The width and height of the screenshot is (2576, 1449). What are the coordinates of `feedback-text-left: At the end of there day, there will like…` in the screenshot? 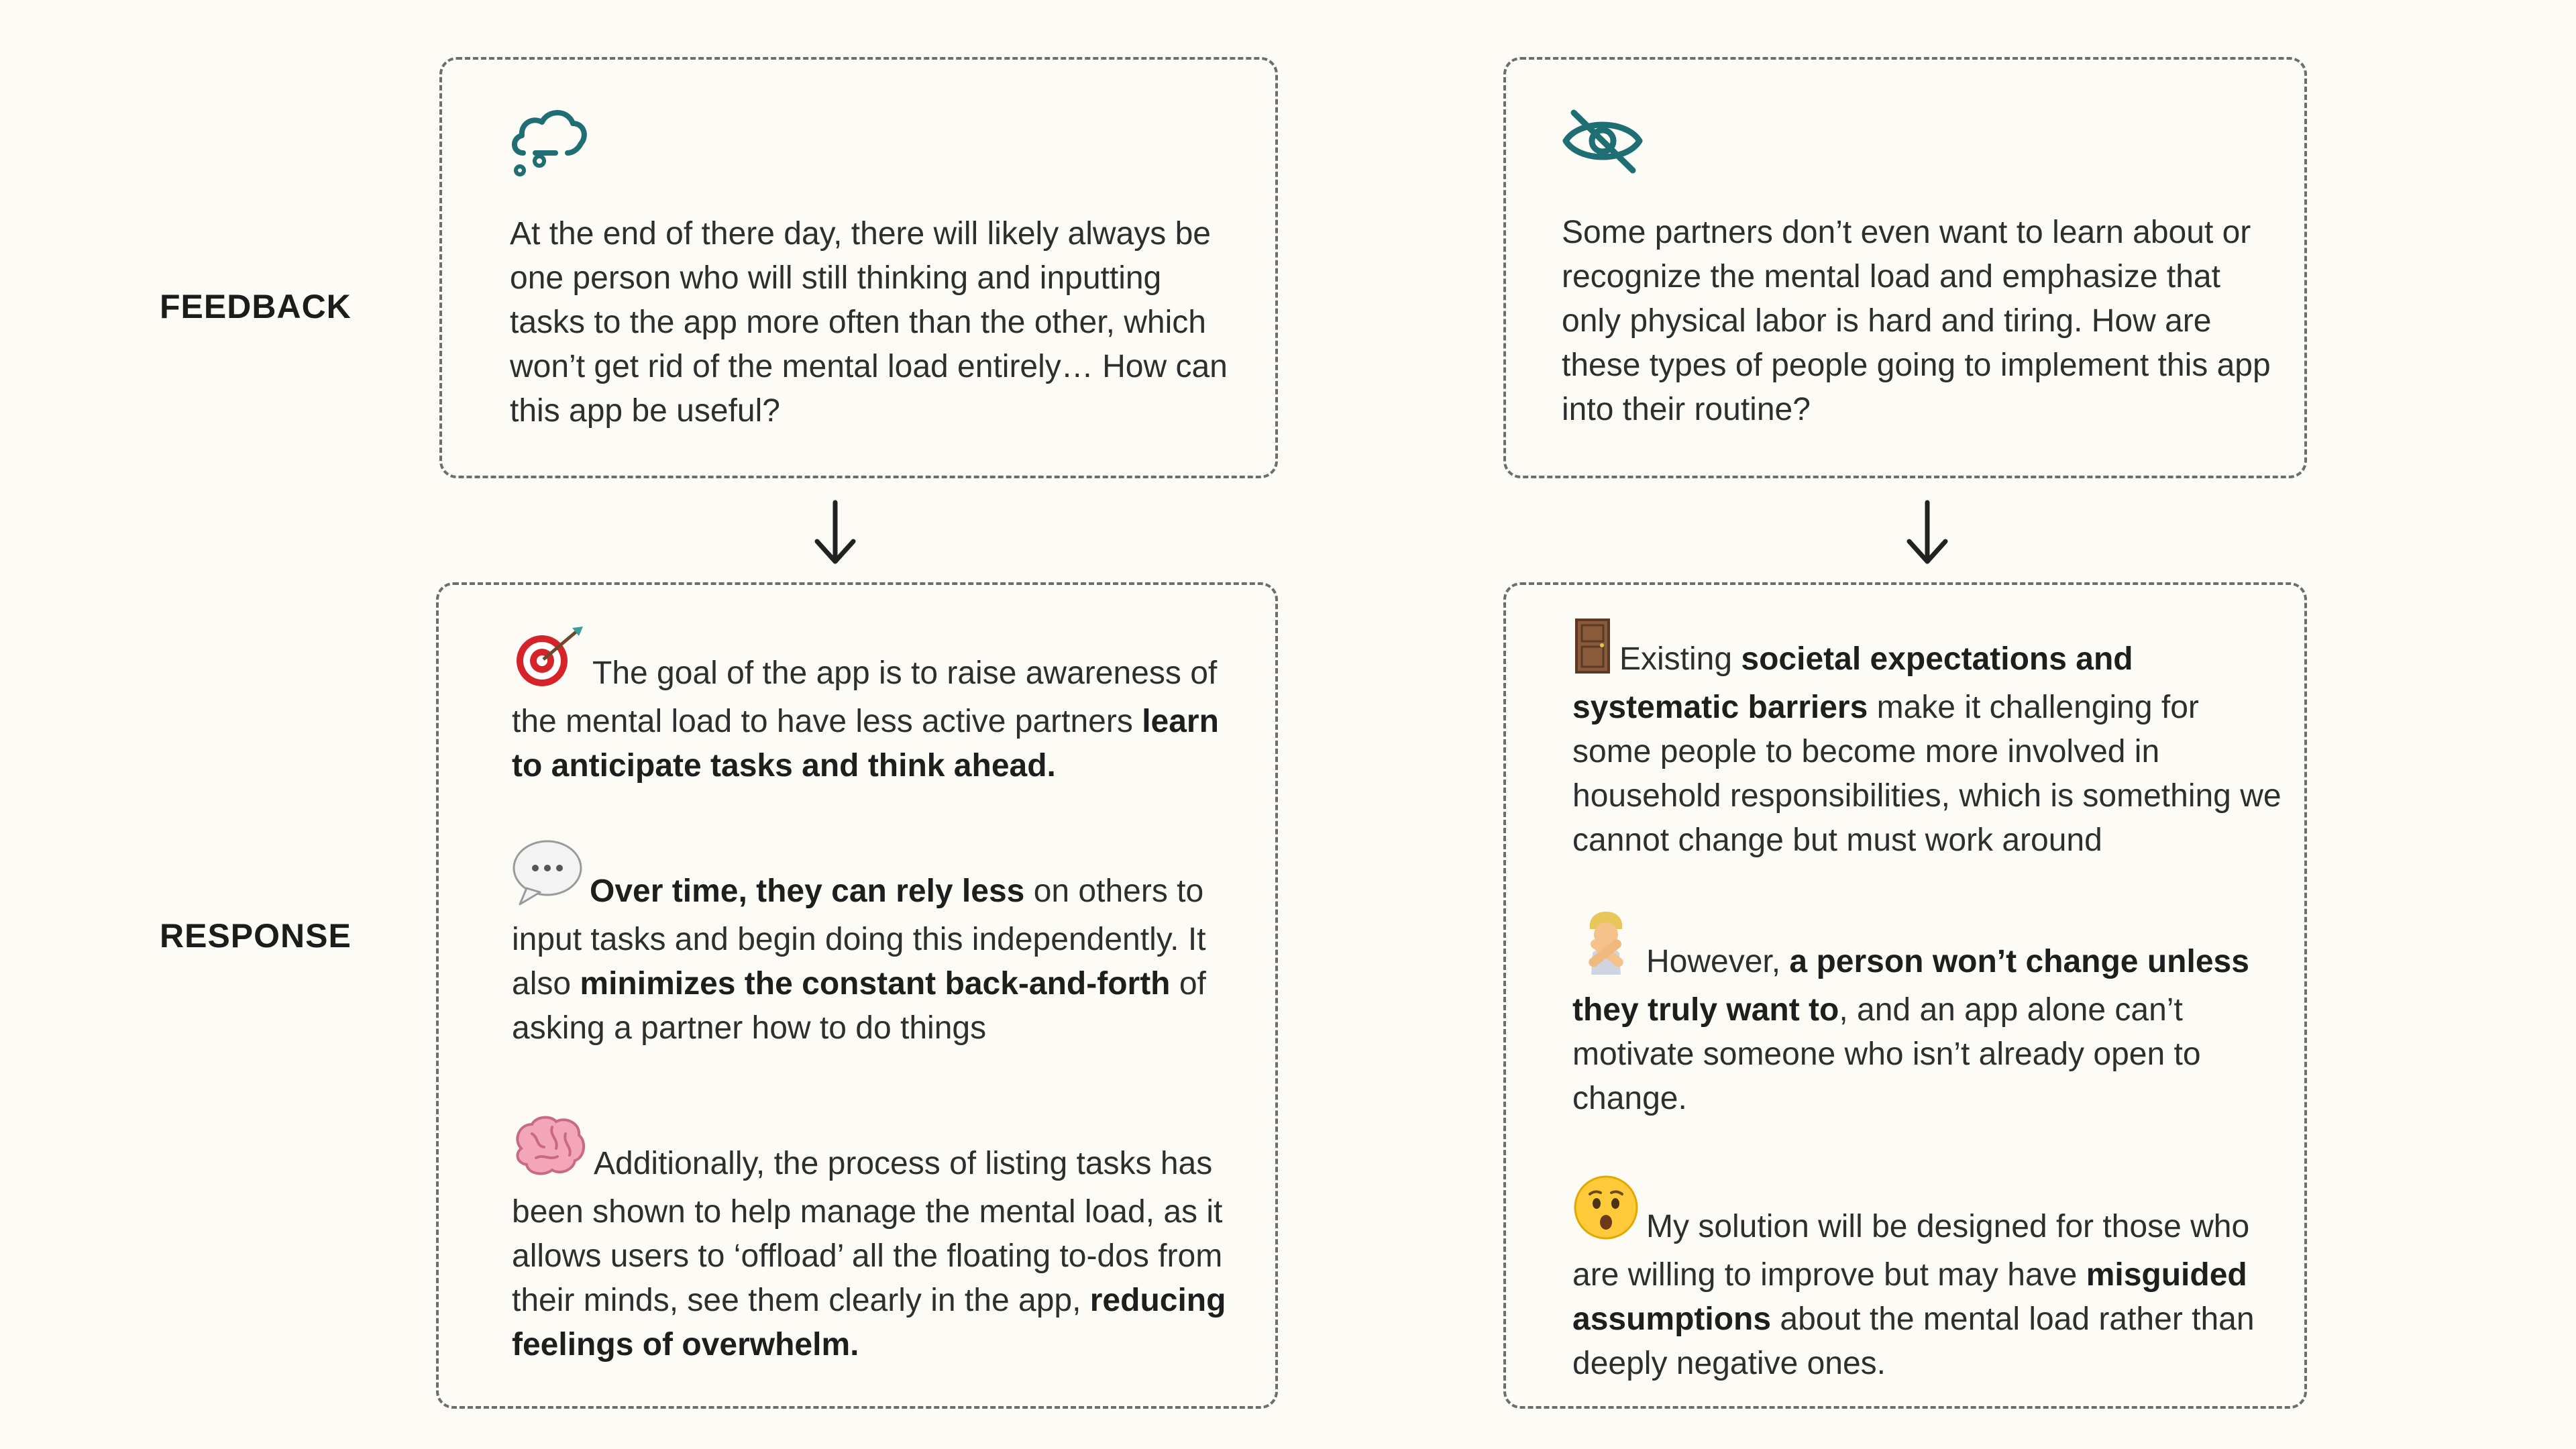 It's located at (869, 322).